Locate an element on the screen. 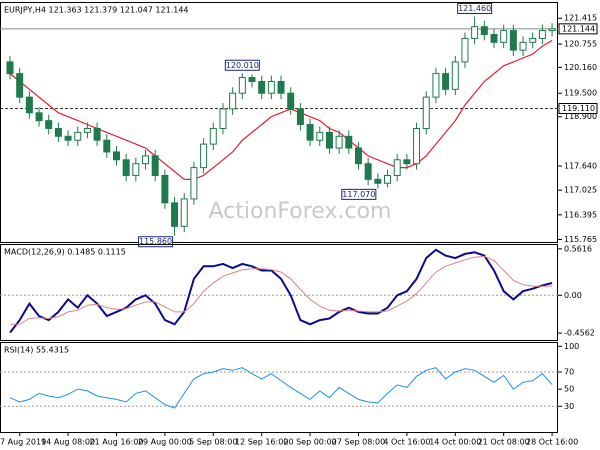 This screenshot has height=450, width=600. annotation-label: 117.070 is located at coordinates (358, 194).